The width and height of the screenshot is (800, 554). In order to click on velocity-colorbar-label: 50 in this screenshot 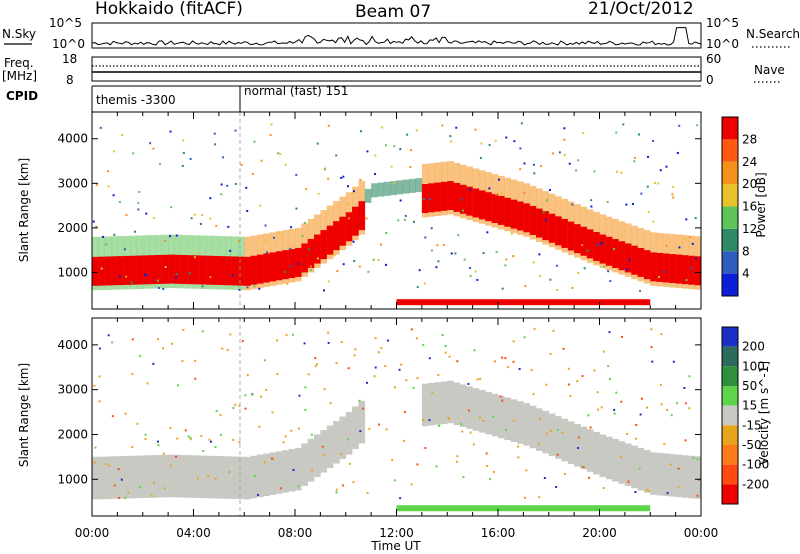, I will do `click(749, 386)`.